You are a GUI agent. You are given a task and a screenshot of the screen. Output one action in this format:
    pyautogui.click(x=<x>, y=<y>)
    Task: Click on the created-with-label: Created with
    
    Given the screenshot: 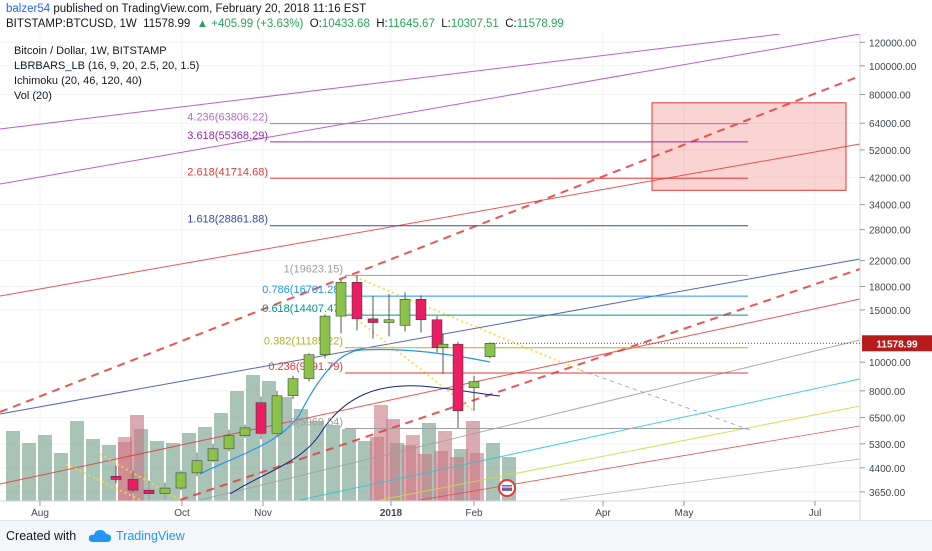 What is the action you would take?
    pyautogui.click(x=41, y=536)
    